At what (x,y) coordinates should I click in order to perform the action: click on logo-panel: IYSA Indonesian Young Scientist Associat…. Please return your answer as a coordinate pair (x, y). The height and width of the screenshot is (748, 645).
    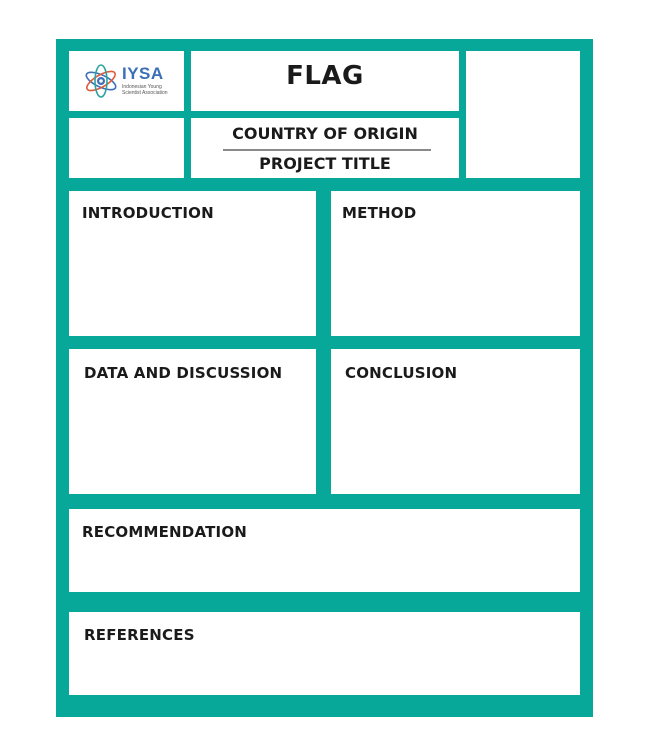
    Looking at the image, I should click on (126, 81).